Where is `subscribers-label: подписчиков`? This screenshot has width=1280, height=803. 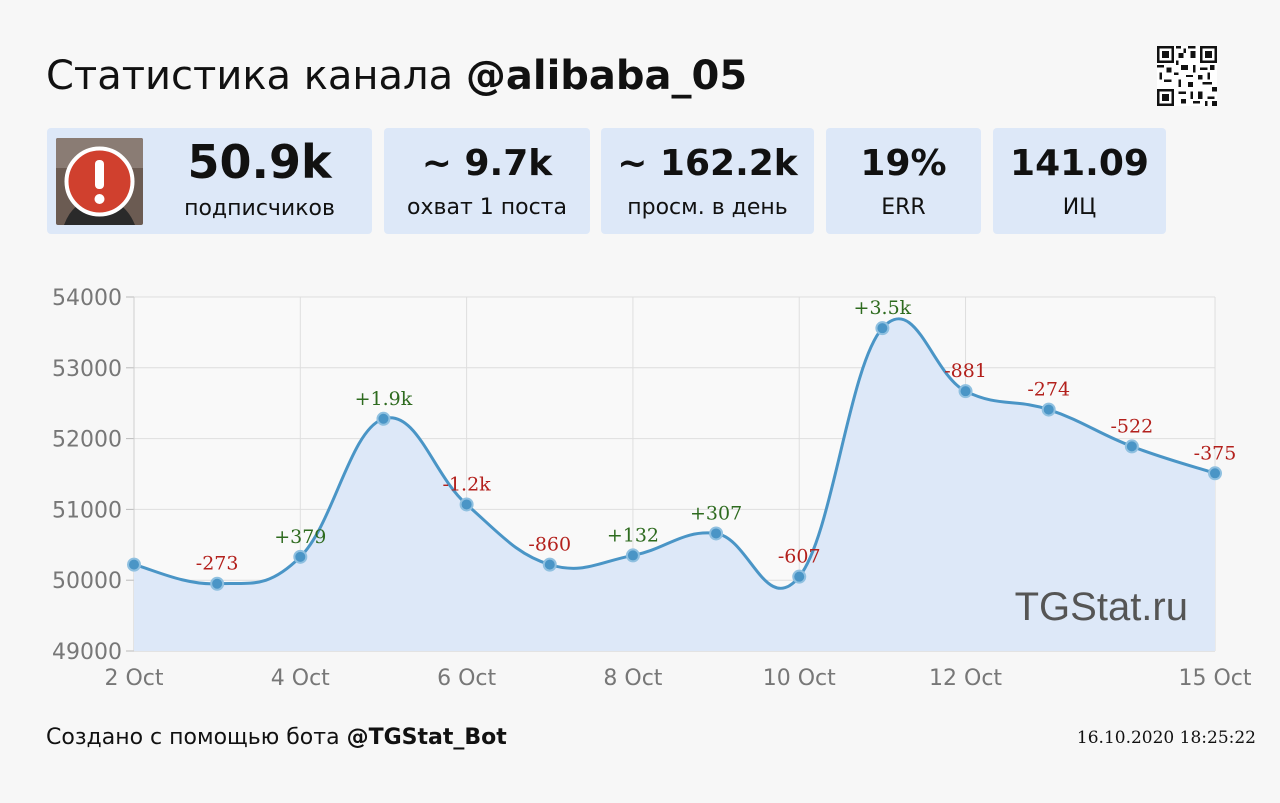
subscribers-label: подписчиков is located at coordinates (259, 208).